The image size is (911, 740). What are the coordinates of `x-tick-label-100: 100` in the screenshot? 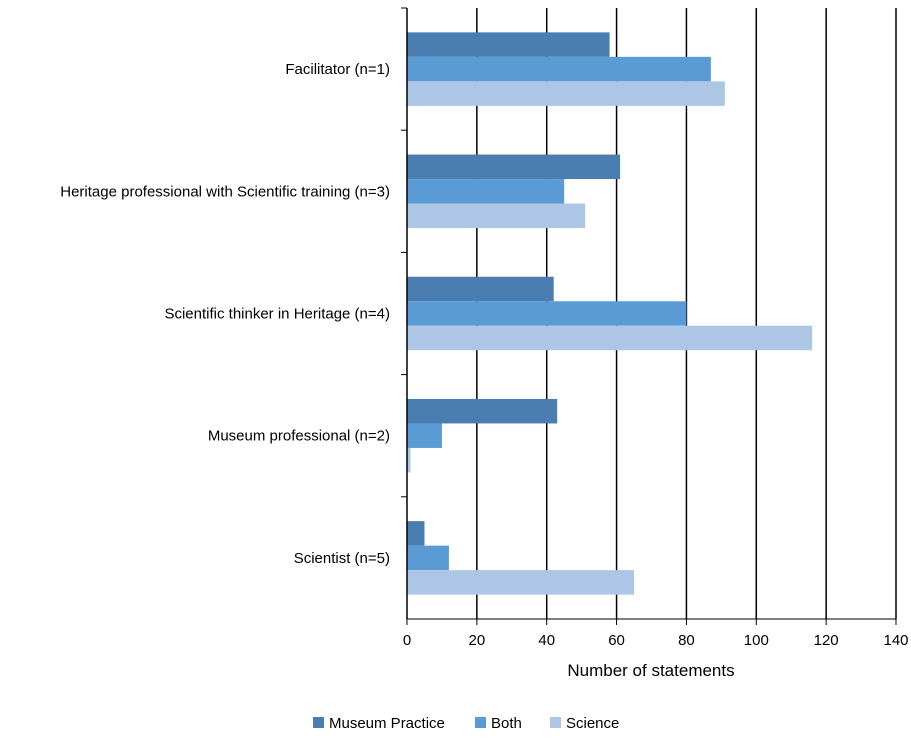 It's located at (756, 640).